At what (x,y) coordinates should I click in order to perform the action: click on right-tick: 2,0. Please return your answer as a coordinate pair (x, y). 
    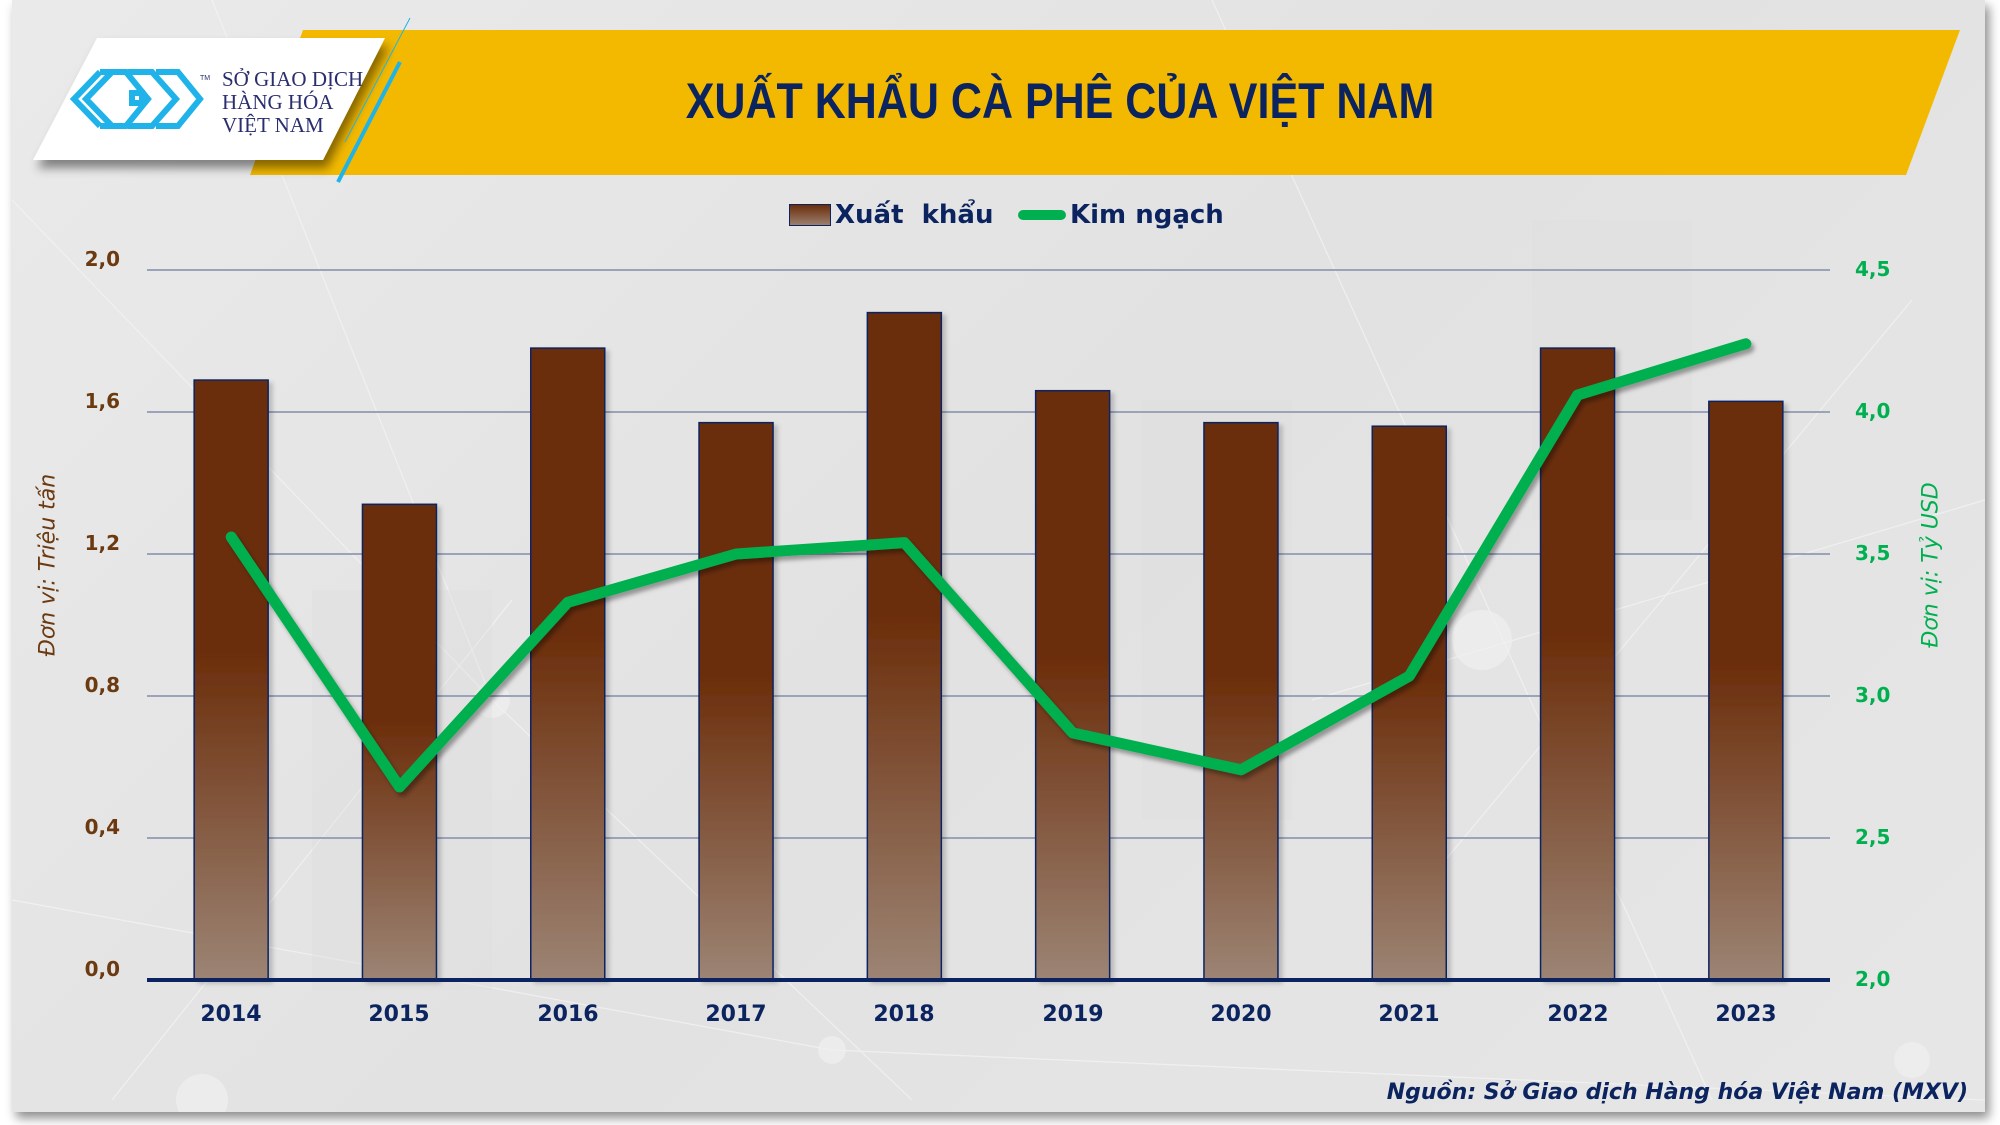
    Looking at the image, I should click on (1873, 979).